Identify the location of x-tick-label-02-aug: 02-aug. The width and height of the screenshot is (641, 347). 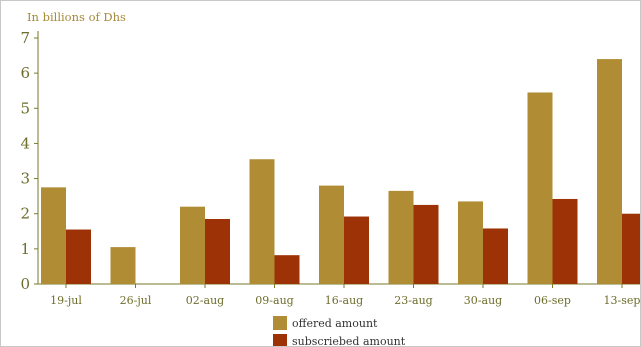
(205, 300).